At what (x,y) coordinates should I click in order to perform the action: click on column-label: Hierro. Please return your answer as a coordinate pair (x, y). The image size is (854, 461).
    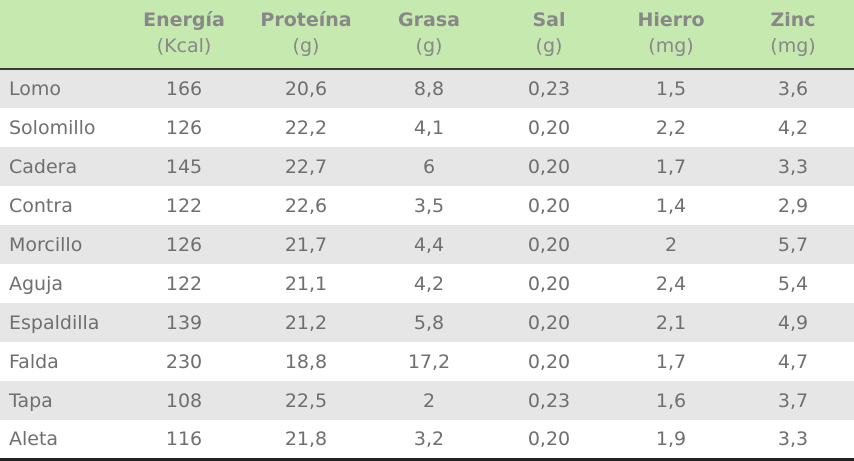
    Looking at the image, I should click on (671, 20).